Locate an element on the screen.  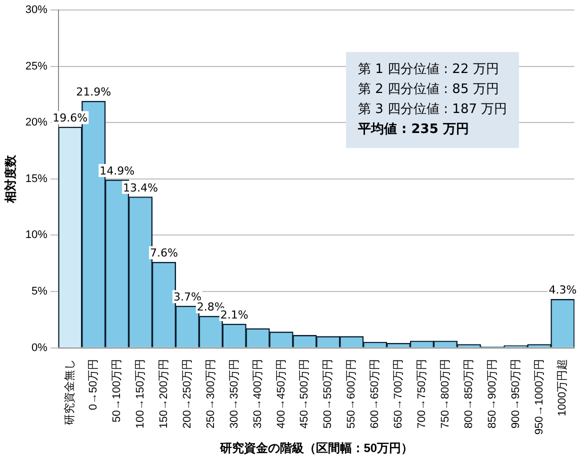
y-tick-label: 10% is located at coordinates (36, 235).